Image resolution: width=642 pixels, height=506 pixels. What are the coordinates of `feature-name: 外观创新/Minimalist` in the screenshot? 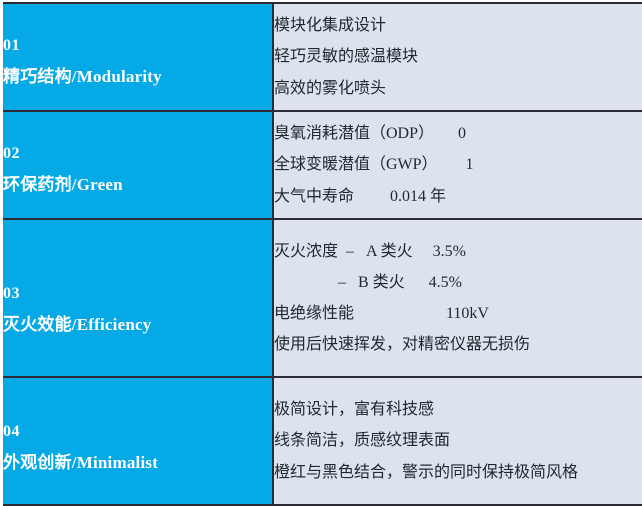 It's located at (81, 463).